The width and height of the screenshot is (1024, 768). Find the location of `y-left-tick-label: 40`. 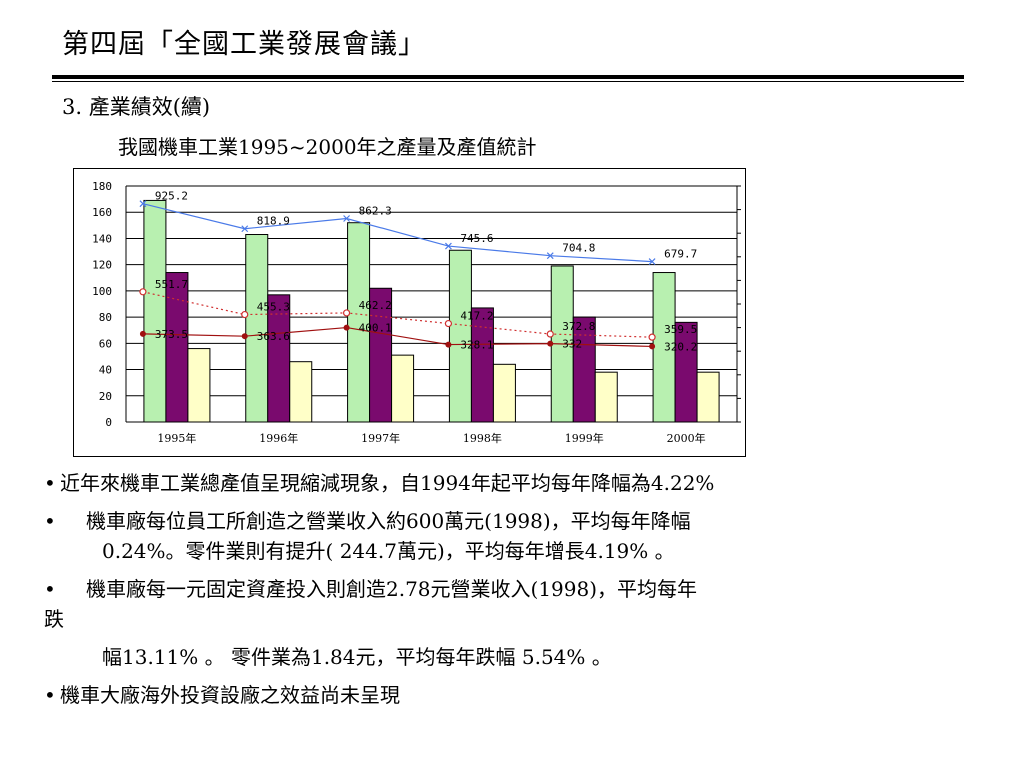

y-left-tick-label: 40 is located at coordinates (105, 370).